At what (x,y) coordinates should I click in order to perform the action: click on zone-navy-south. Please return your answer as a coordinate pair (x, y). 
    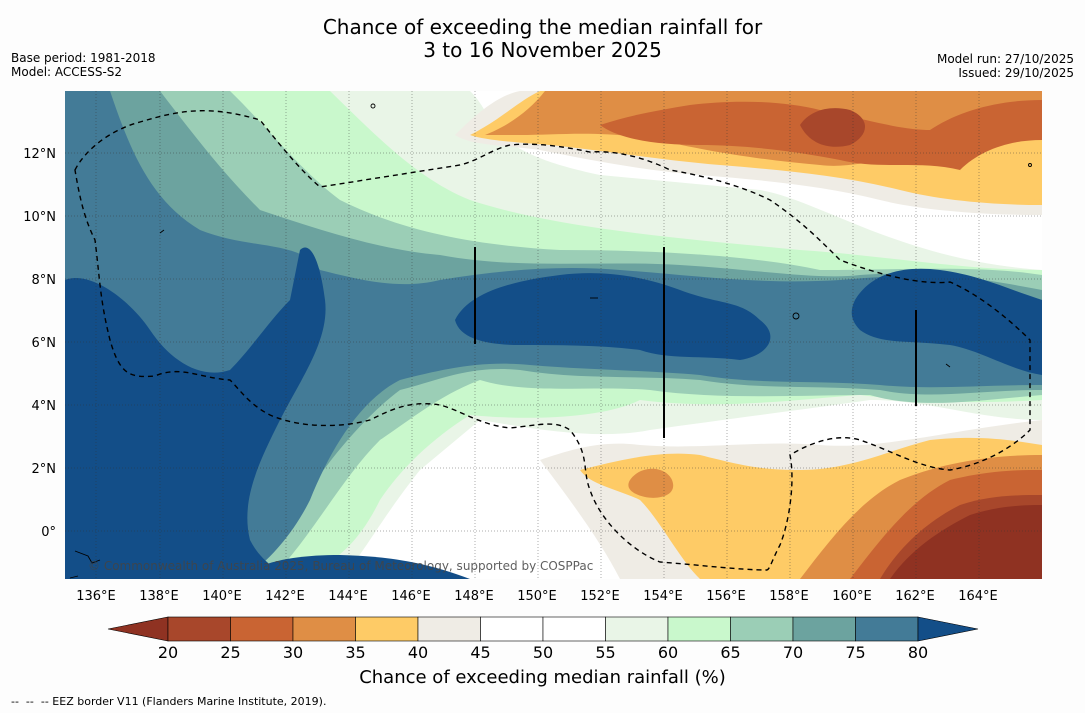
    Looking at the image, I should click on (355, 567).